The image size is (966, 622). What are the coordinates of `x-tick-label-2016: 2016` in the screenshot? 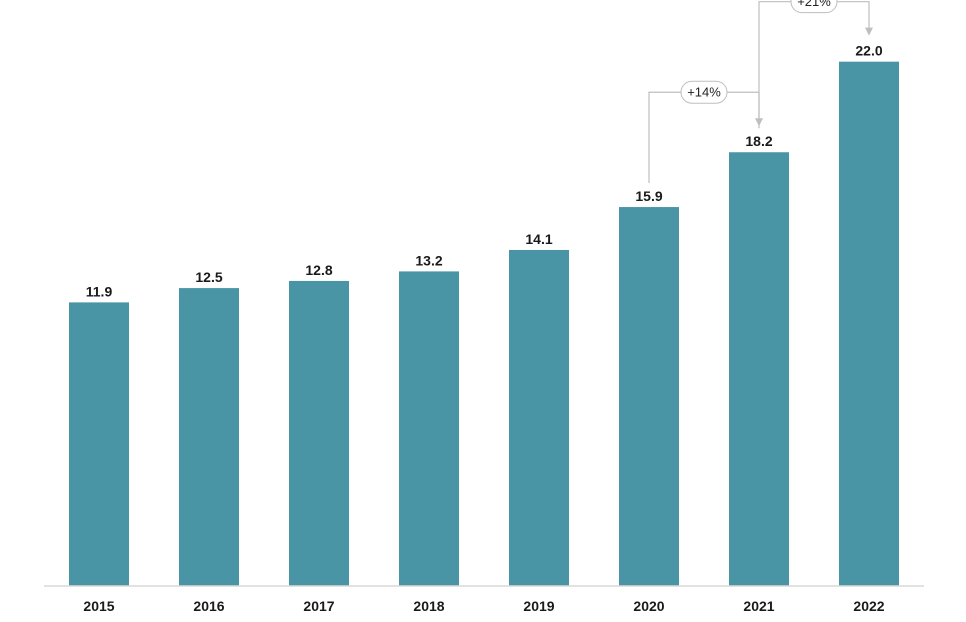 It's located at (208, 606).